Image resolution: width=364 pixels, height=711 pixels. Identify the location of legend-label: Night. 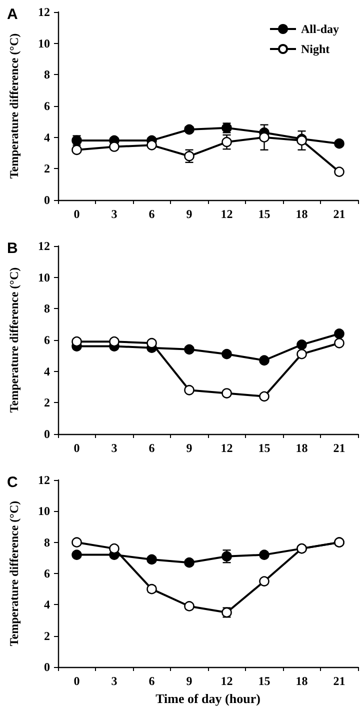
(315, 49).